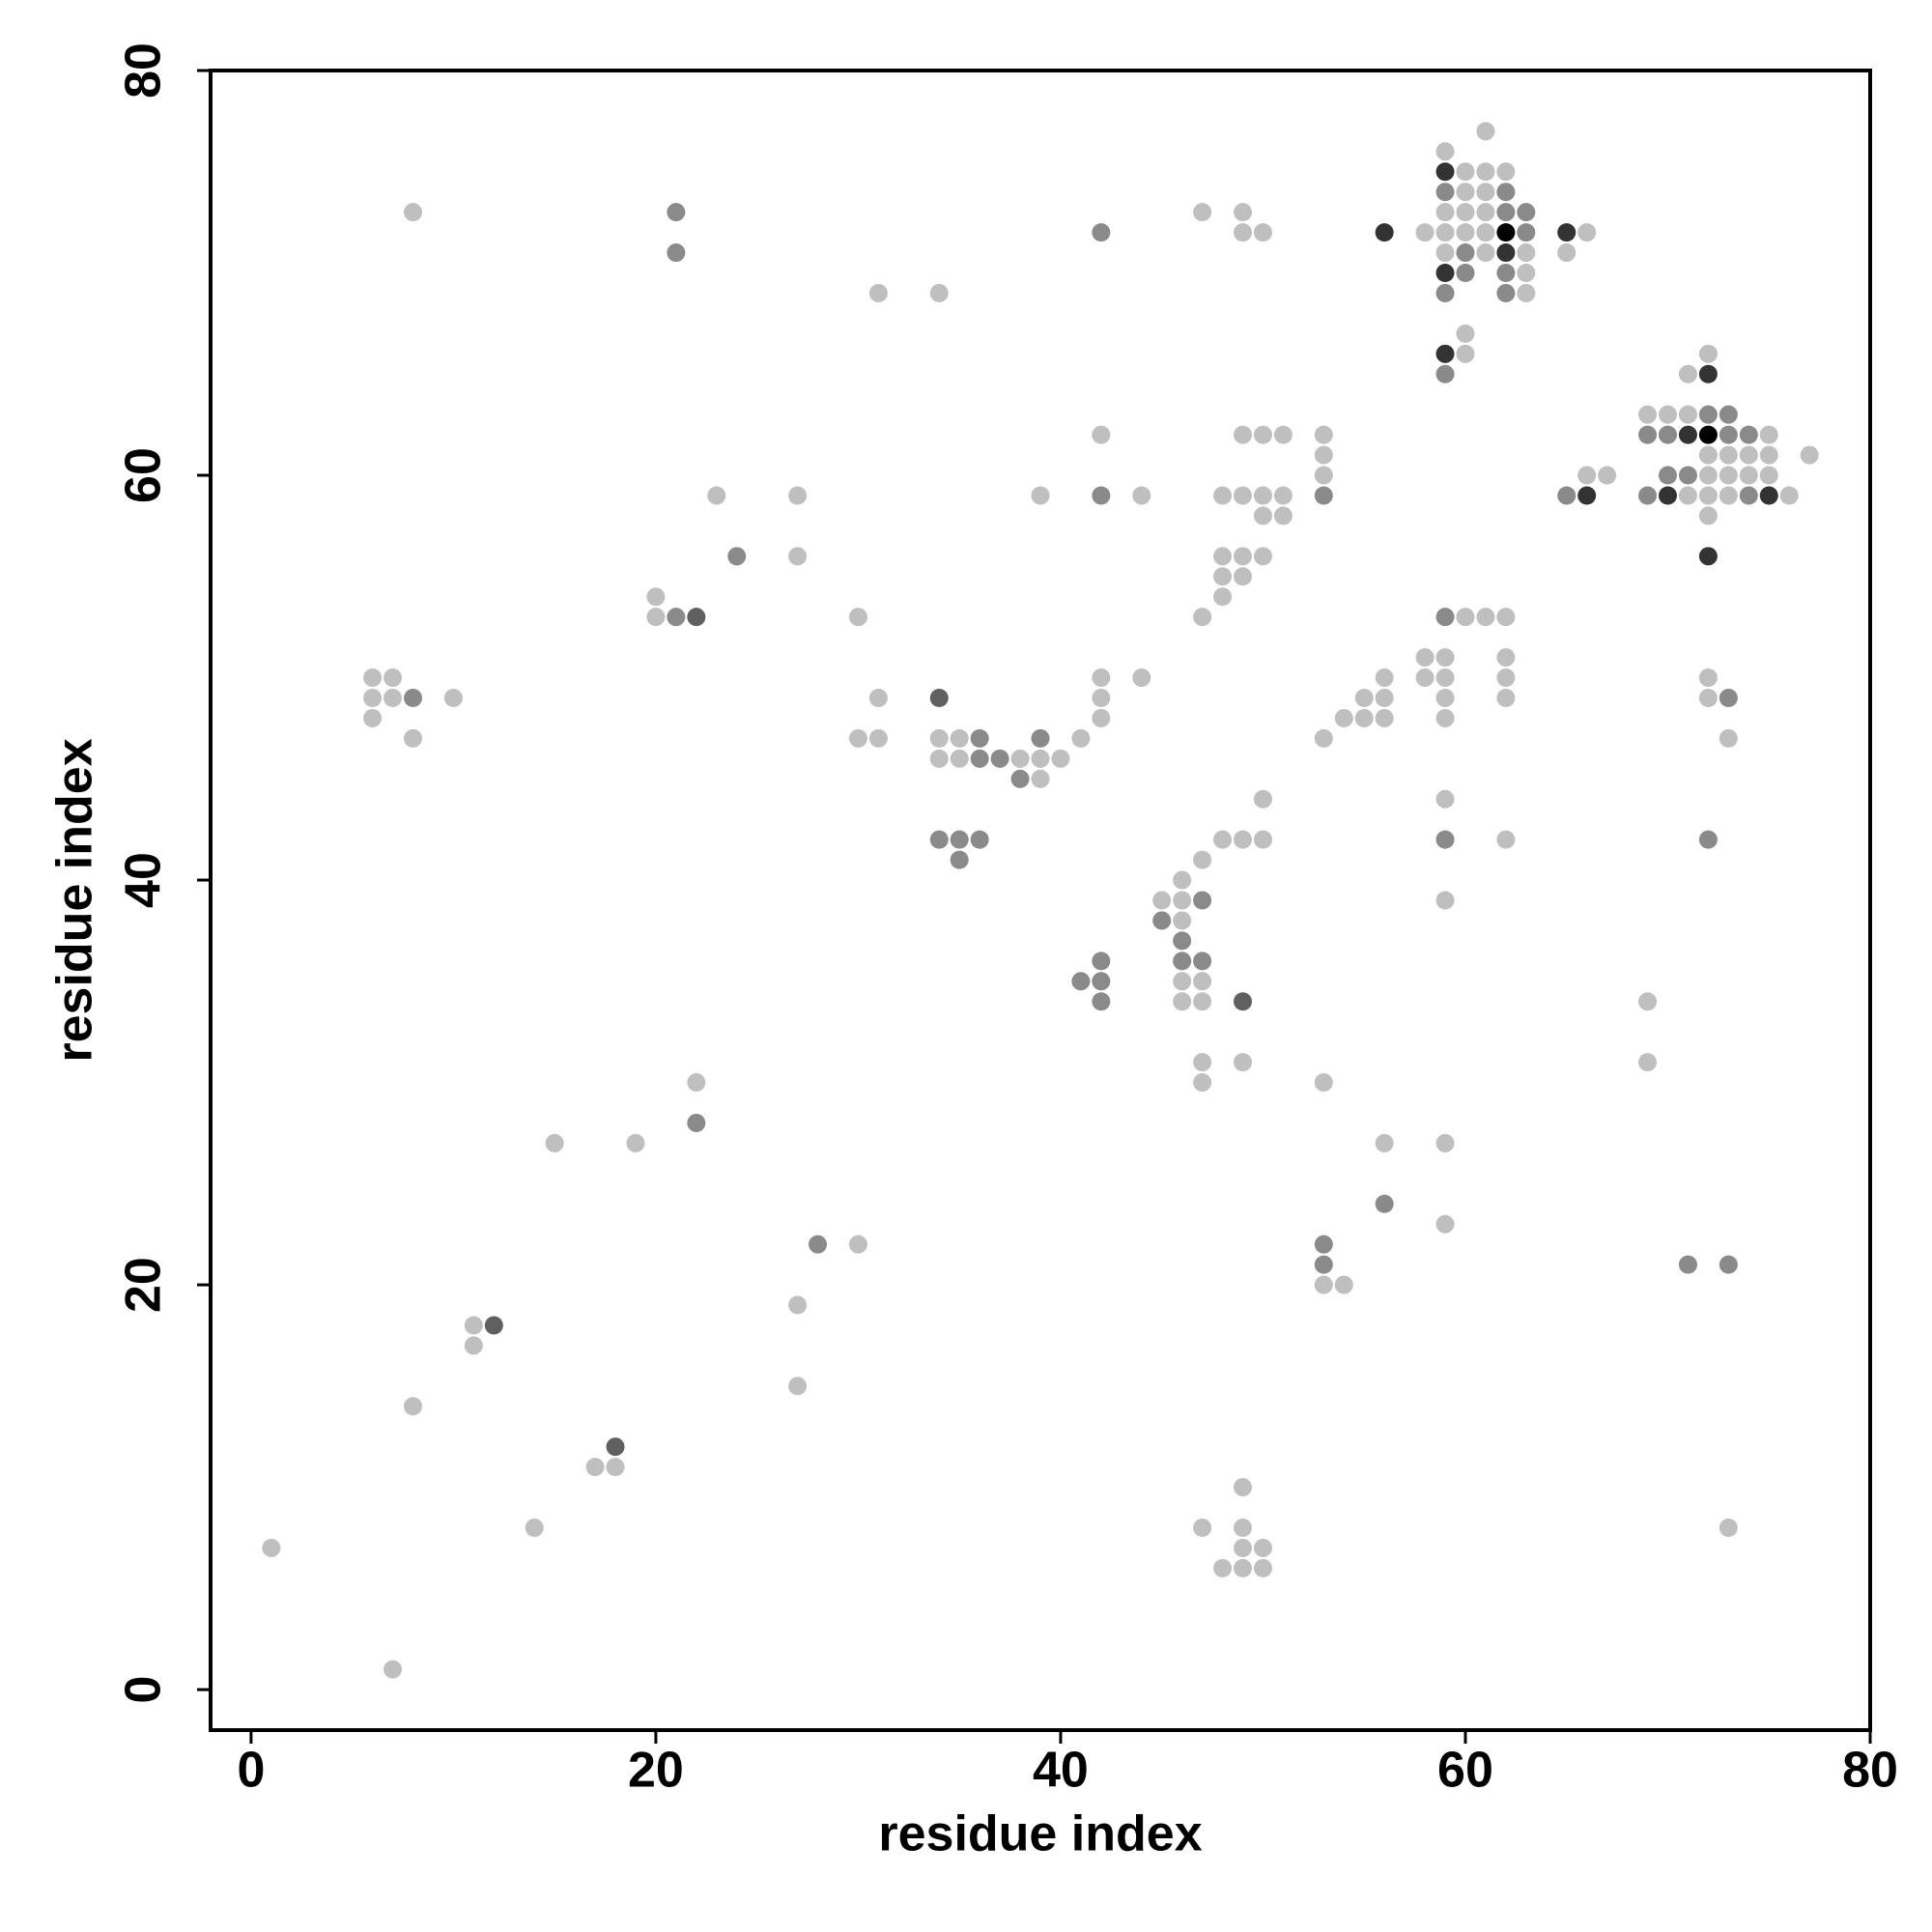 The image size is (1932, 1932). I want to click on y-tick-label: 80, so click(144, 71).